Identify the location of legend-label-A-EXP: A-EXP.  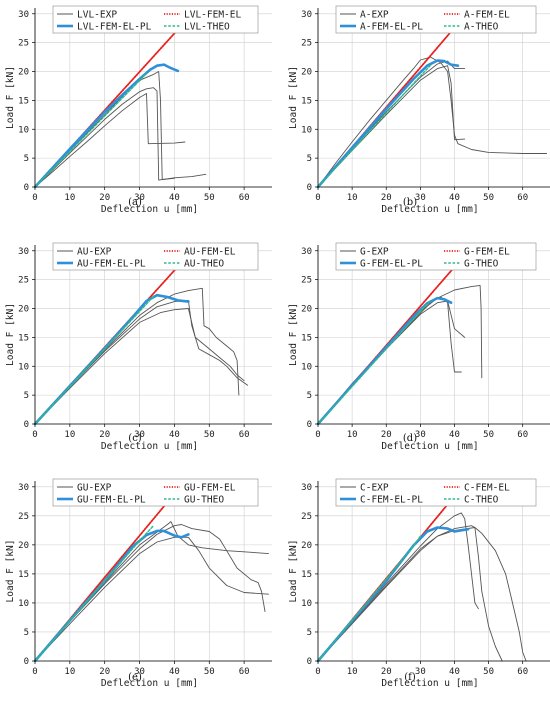
(374, 15).